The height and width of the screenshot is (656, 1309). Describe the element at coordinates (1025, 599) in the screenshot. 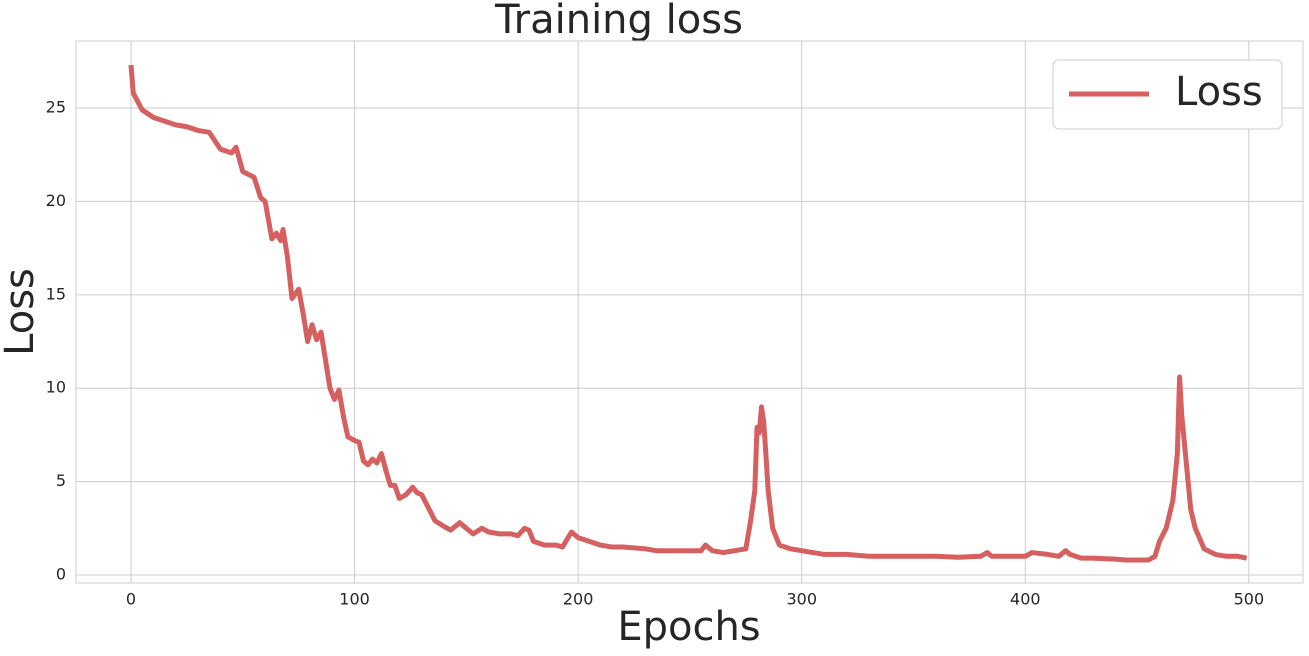

I see `x-tick-label: 400` at that location.